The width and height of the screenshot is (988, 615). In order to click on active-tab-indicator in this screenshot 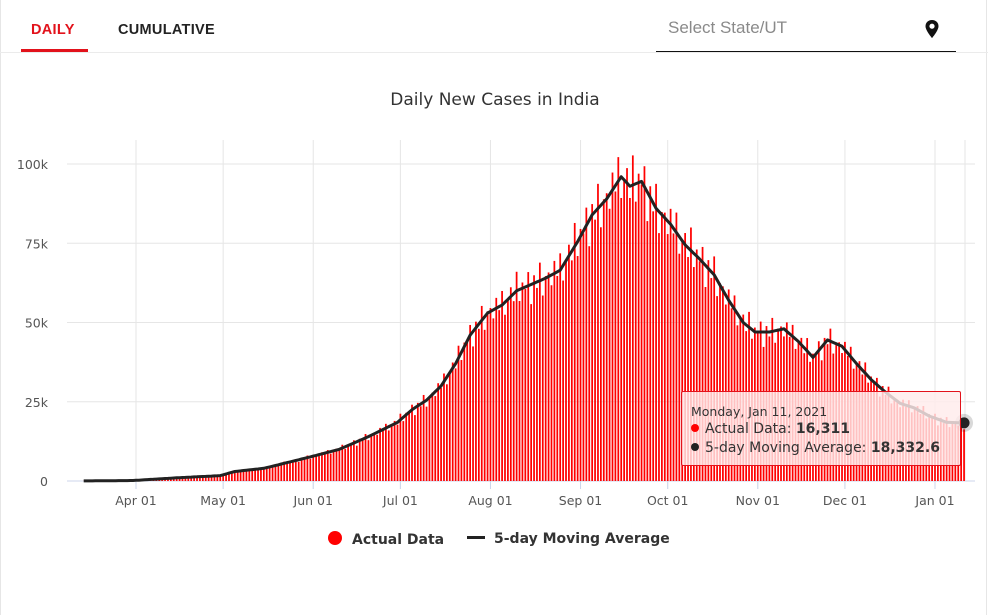, I will do `click(54, 50)`.